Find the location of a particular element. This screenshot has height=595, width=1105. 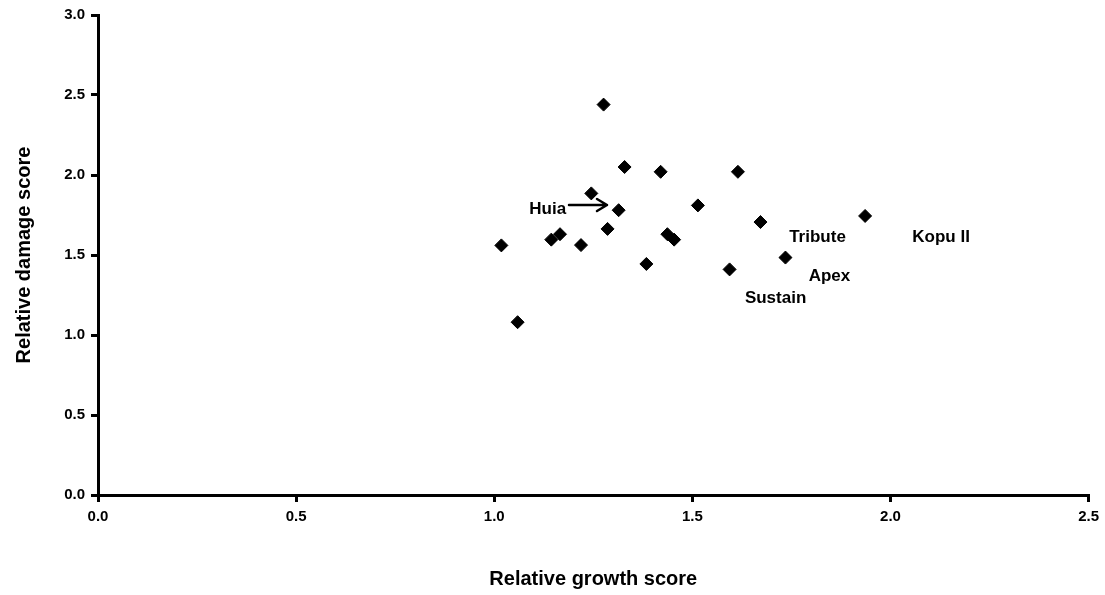

annotation: Huia is located at coordinates (548, 208).